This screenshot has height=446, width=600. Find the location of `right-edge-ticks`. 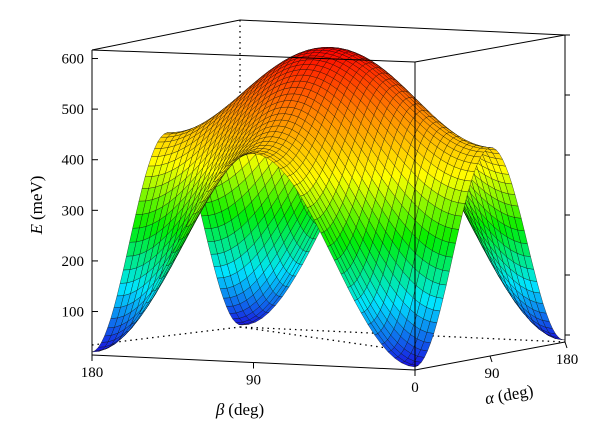

right-edge-ticks is located at coordinates (567, 185).